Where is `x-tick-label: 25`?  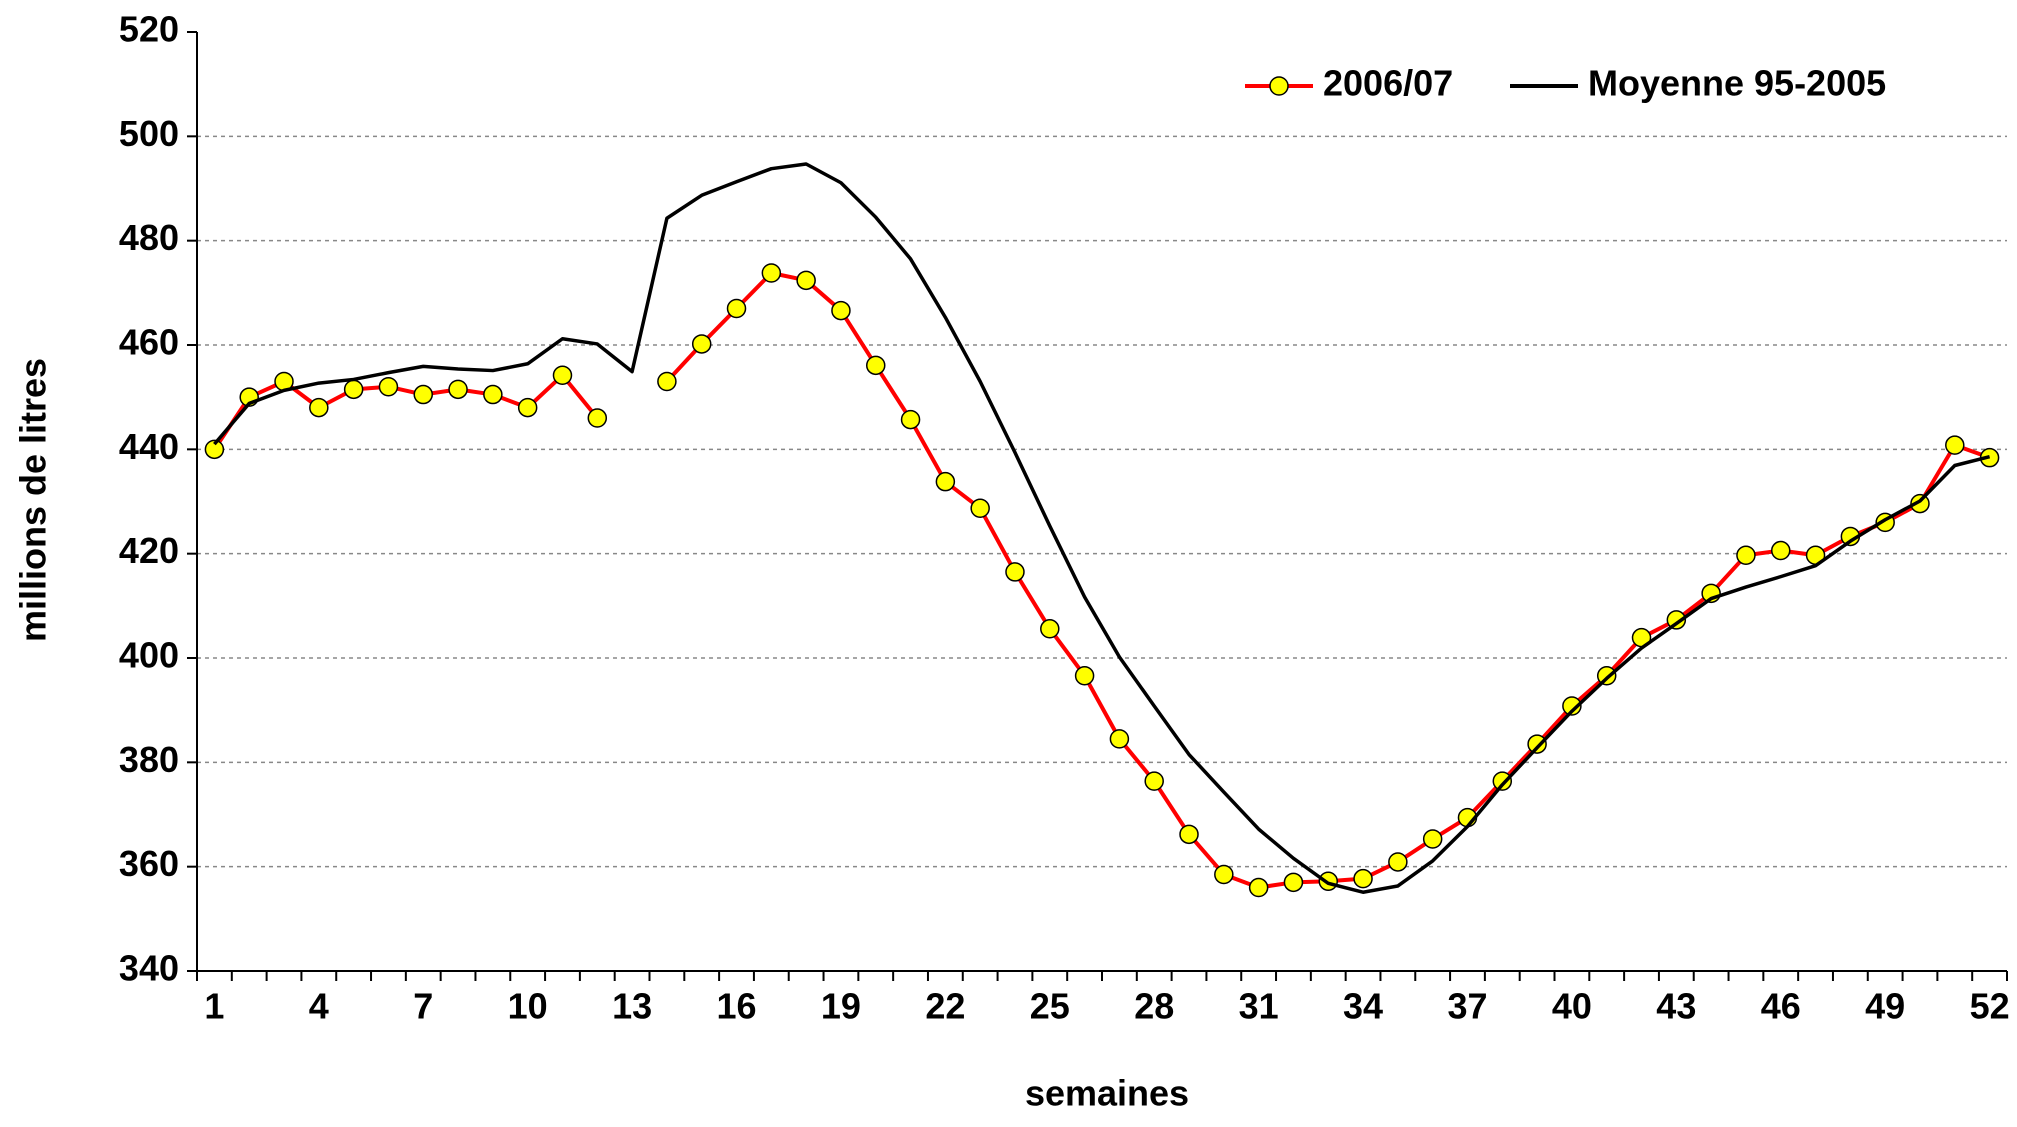
x-tick-label: 25 is located at coordinates (1050, 1006).